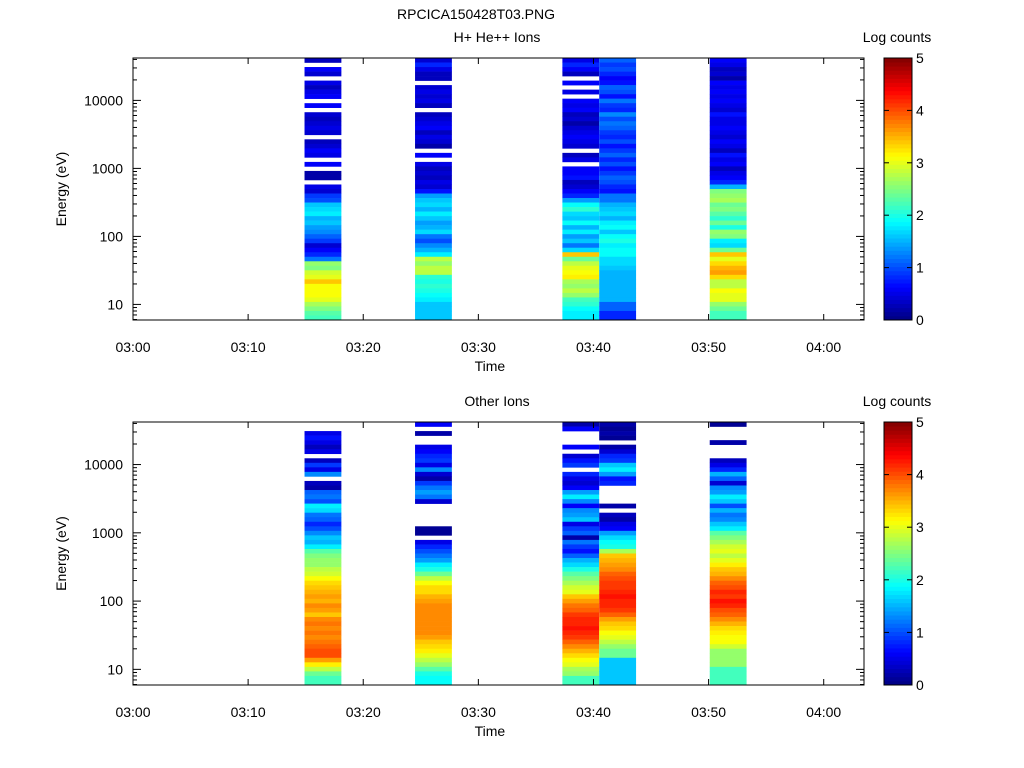  I want to click on x-tick-label: 03:40, so click(593, 712).